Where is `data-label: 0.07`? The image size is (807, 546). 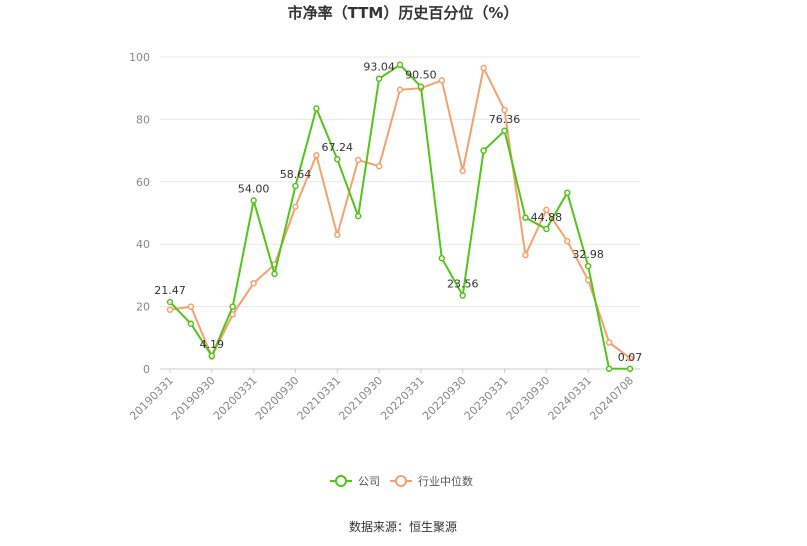
data-label: 0.07 is located at coordinates (630, 357).